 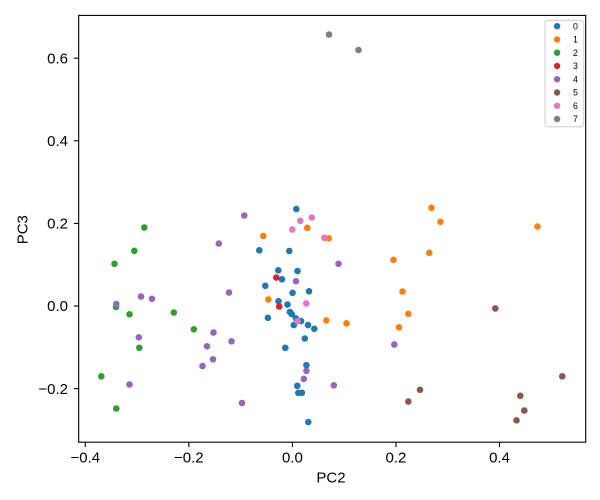 What do you see at coordinates (575, 53) in the screenshot?
I see `svg-text: 2` at bounding box center [575, 53].